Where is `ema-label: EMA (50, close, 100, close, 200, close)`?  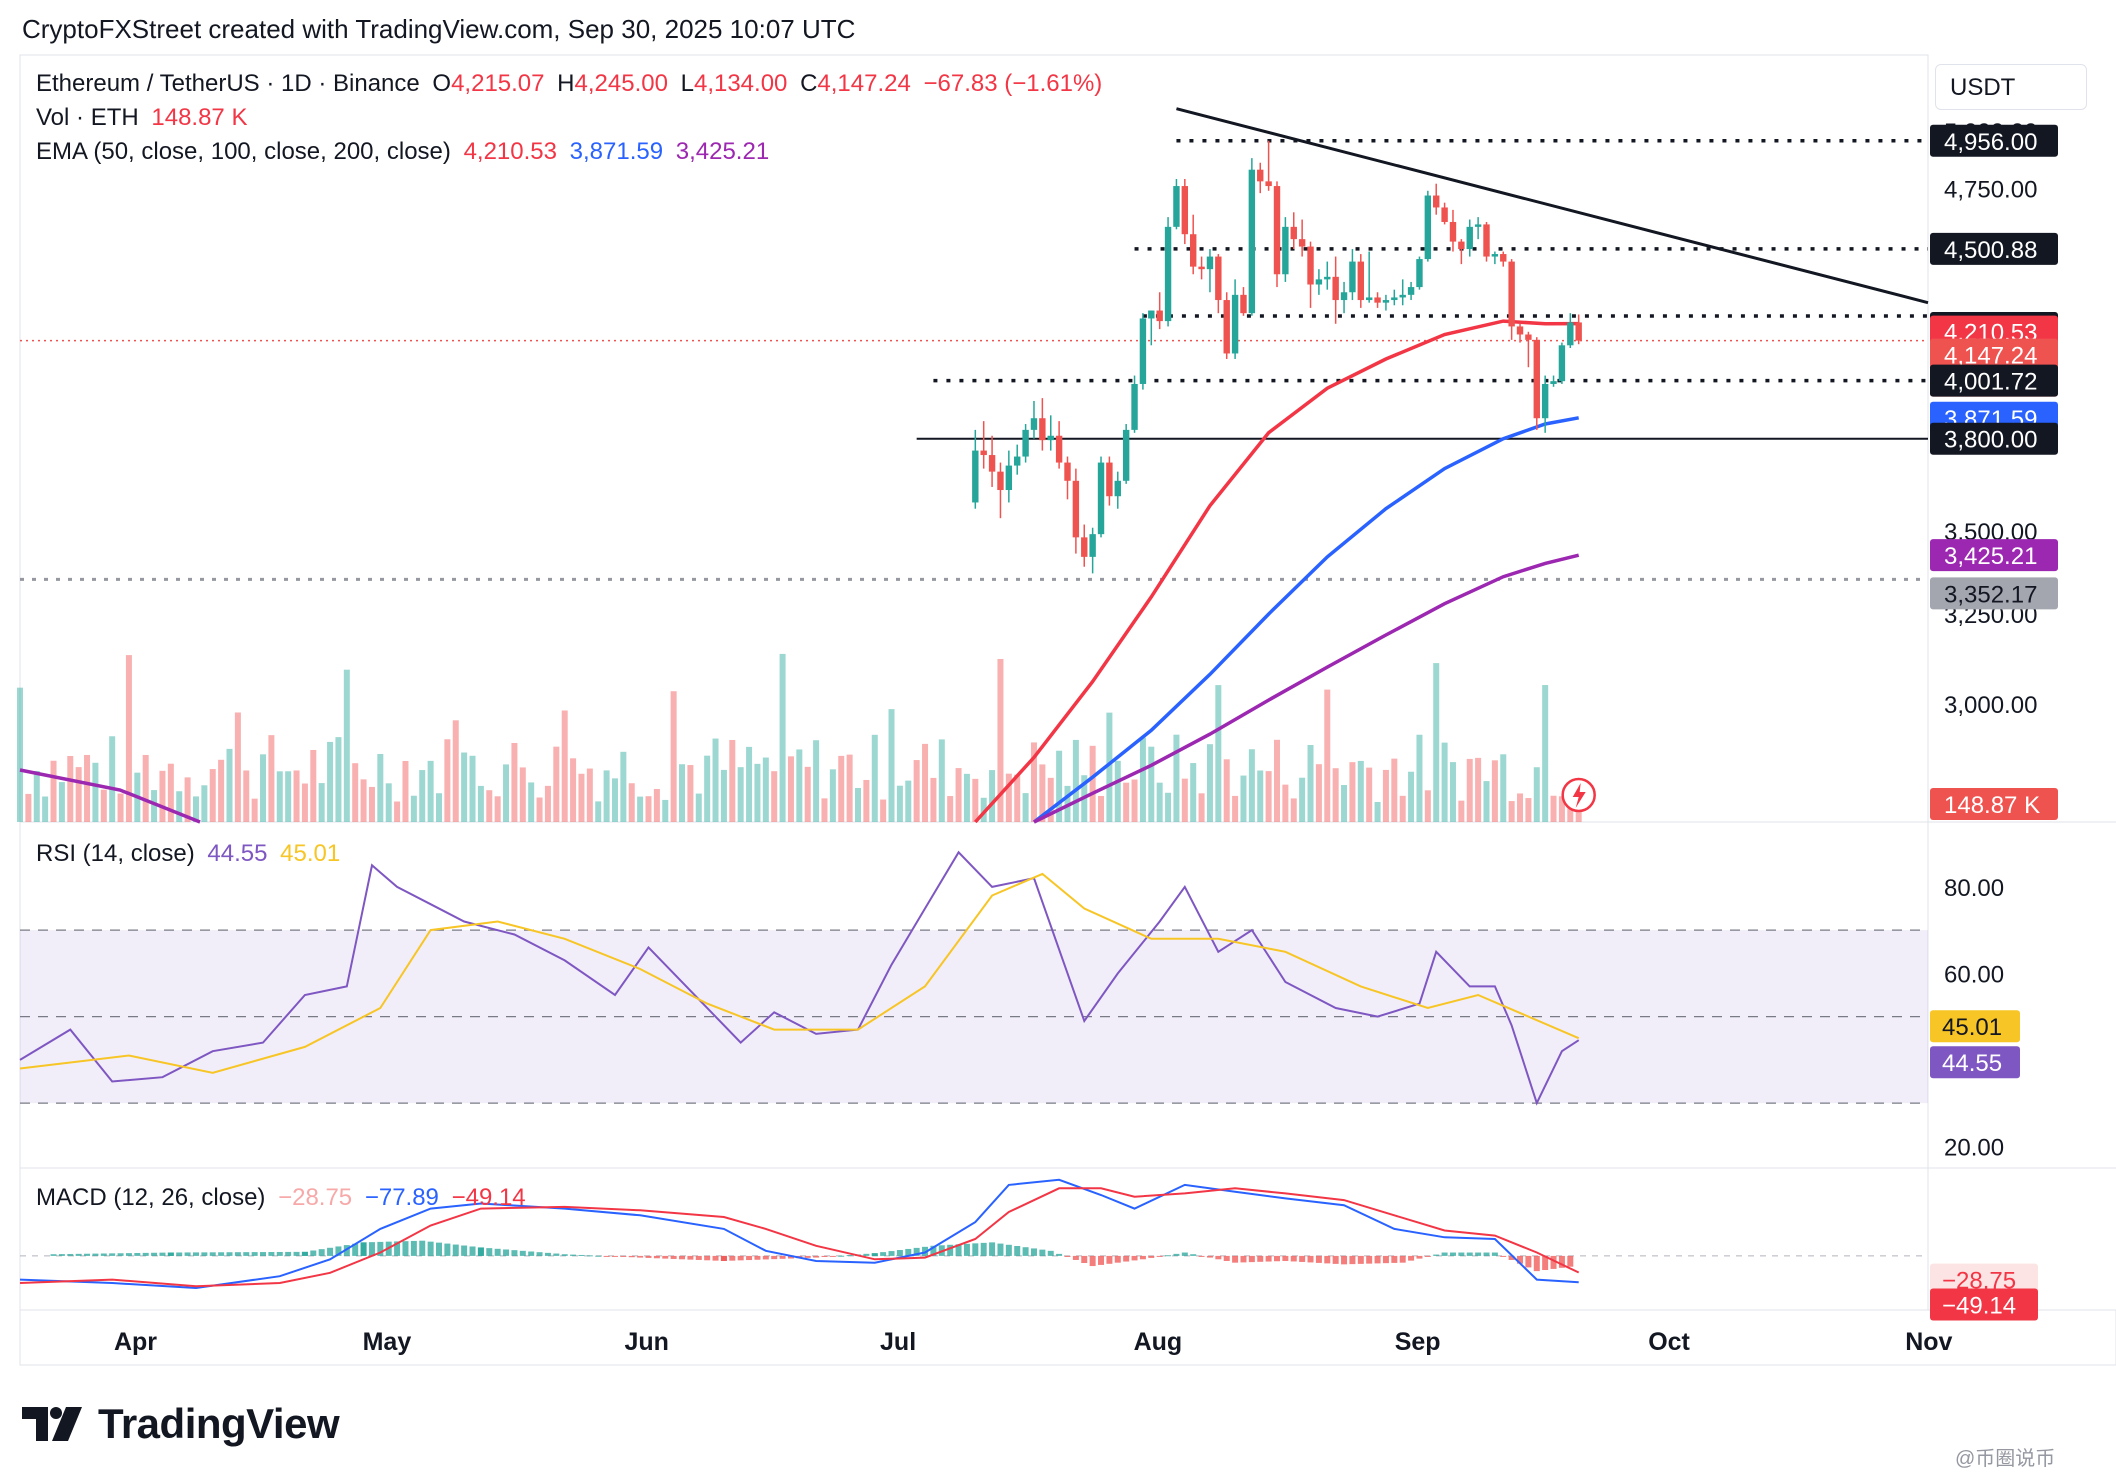
ema-label: EMA (50, close, 100, close, 200, close) is located at coordinates (243, 151).